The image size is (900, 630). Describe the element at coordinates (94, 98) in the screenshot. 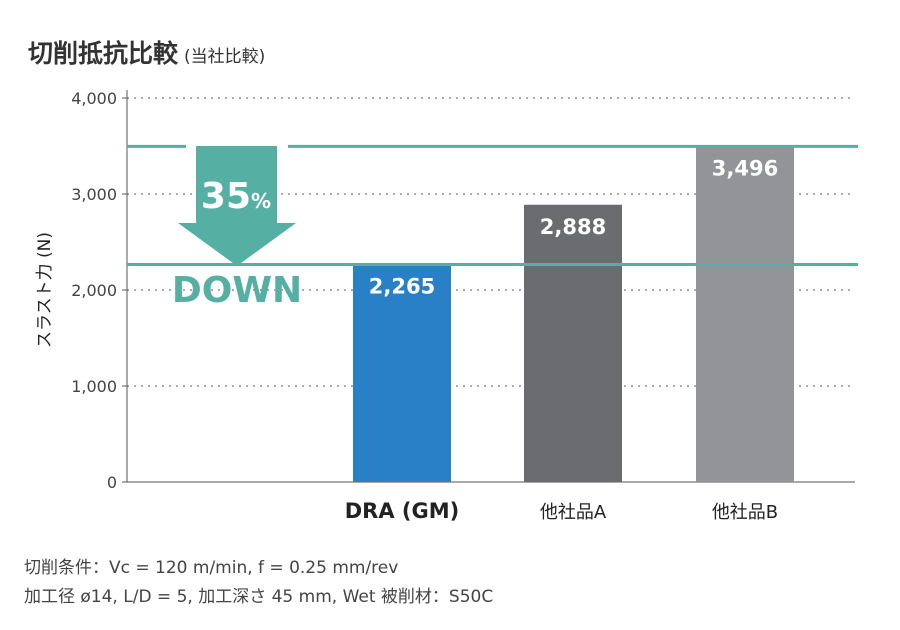

I see `y-tick-label: 4,000` at that location.